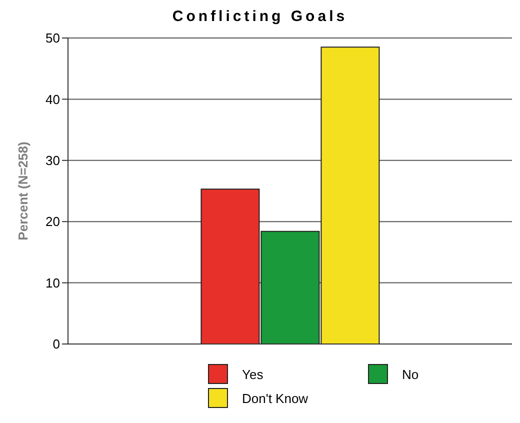 This screenshot has height=423, width=520. What do you see at coordinates (53, 99) in the screenshot?
I see `y-tick-label: 40` at bounding box center [53, 99].